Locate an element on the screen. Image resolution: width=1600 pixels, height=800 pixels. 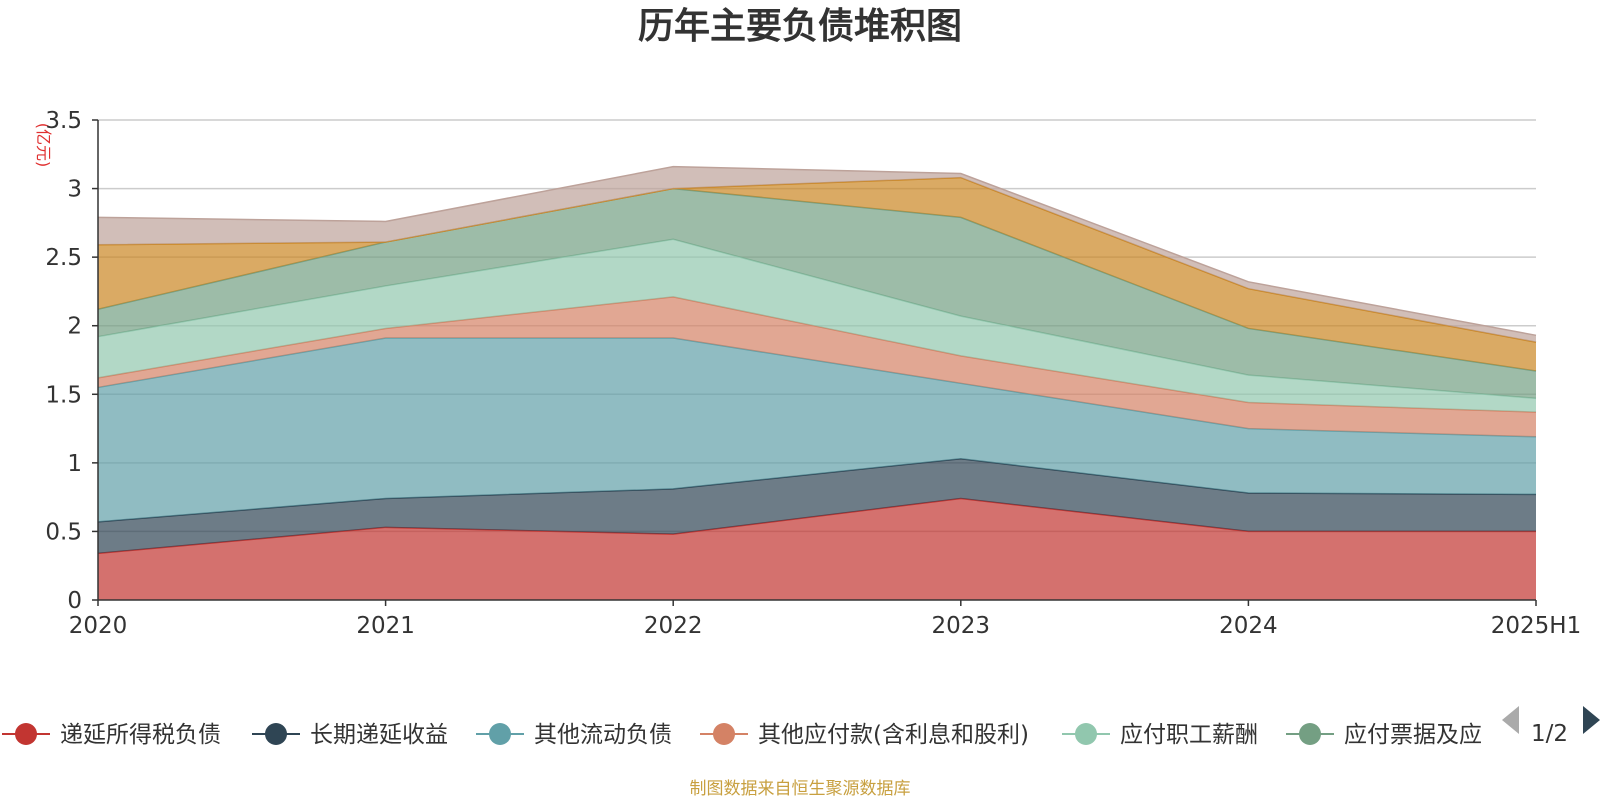
x-axis-tick-labels: 2020 2021 2022 2023 2024 2025H1 is located at coordinates (825, 626).